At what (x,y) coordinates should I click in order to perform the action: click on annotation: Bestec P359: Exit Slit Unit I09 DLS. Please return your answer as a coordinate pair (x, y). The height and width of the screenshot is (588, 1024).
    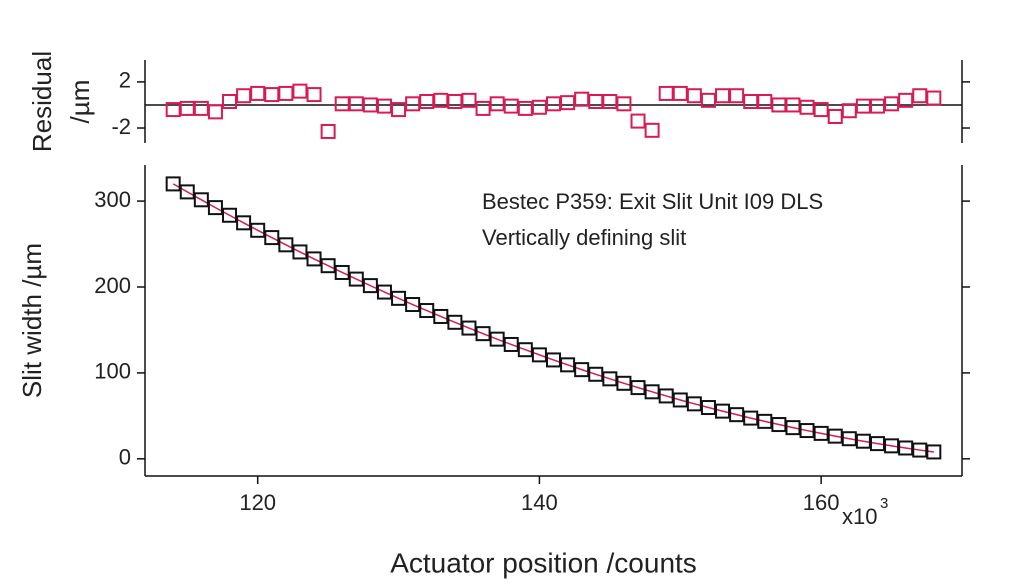
    Looking at the image, I should click on (652, 201).